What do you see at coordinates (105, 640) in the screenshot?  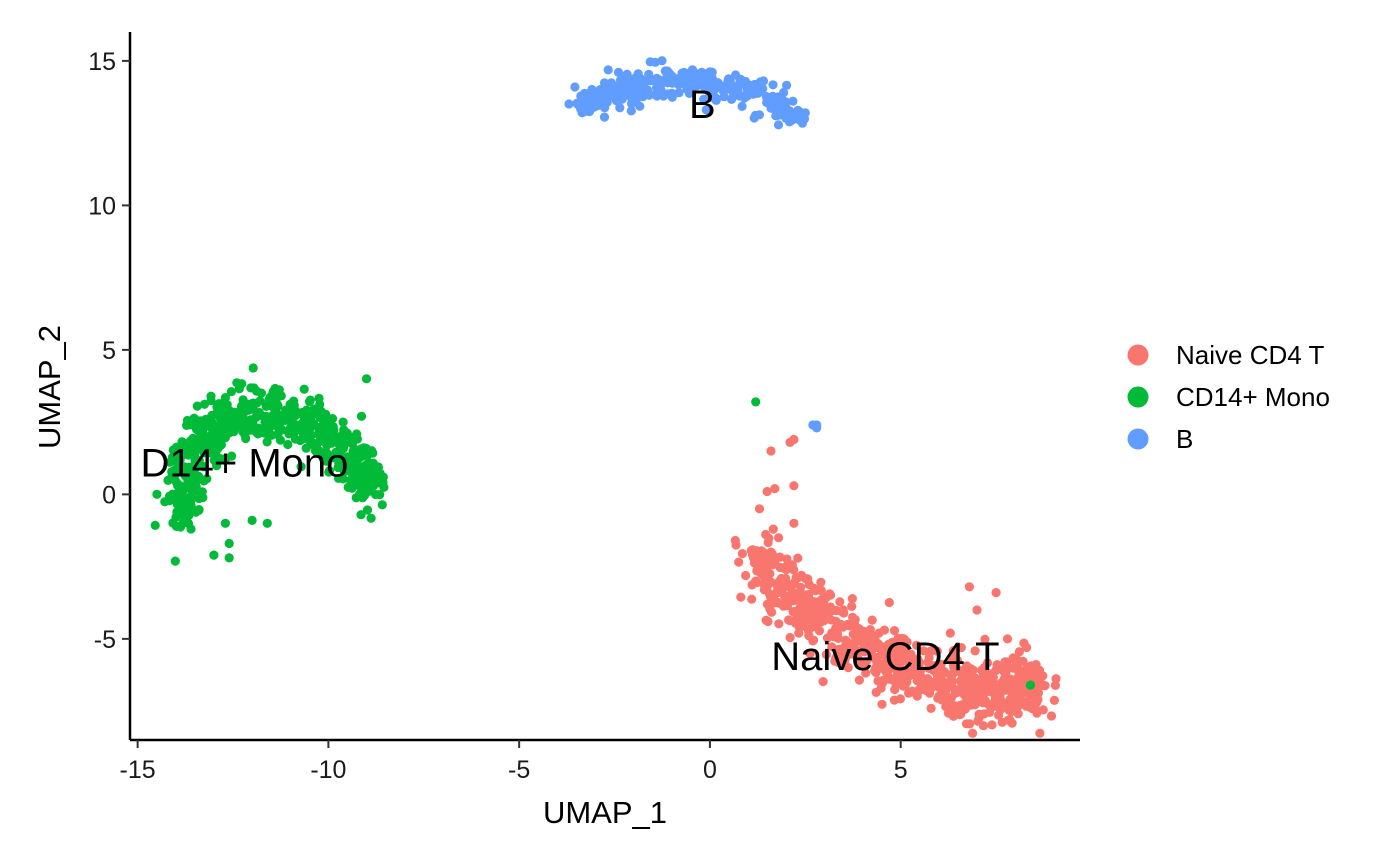 I see `y-tick-label: -5` at bounding box center [105, 640].